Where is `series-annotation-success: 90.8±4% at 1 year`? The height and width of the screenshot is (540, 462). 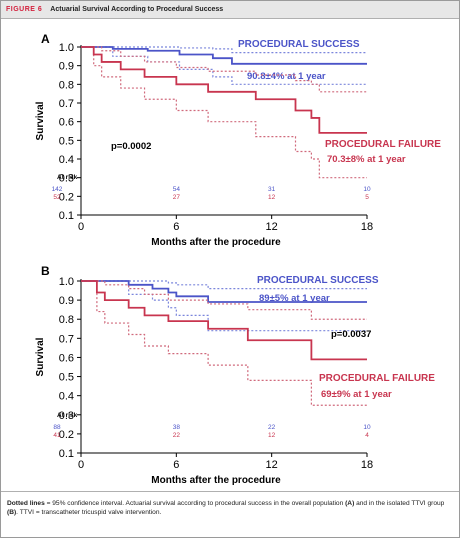
series-annotation-success: 90.8±4% at 1 year is located at coordinates (286, 76).